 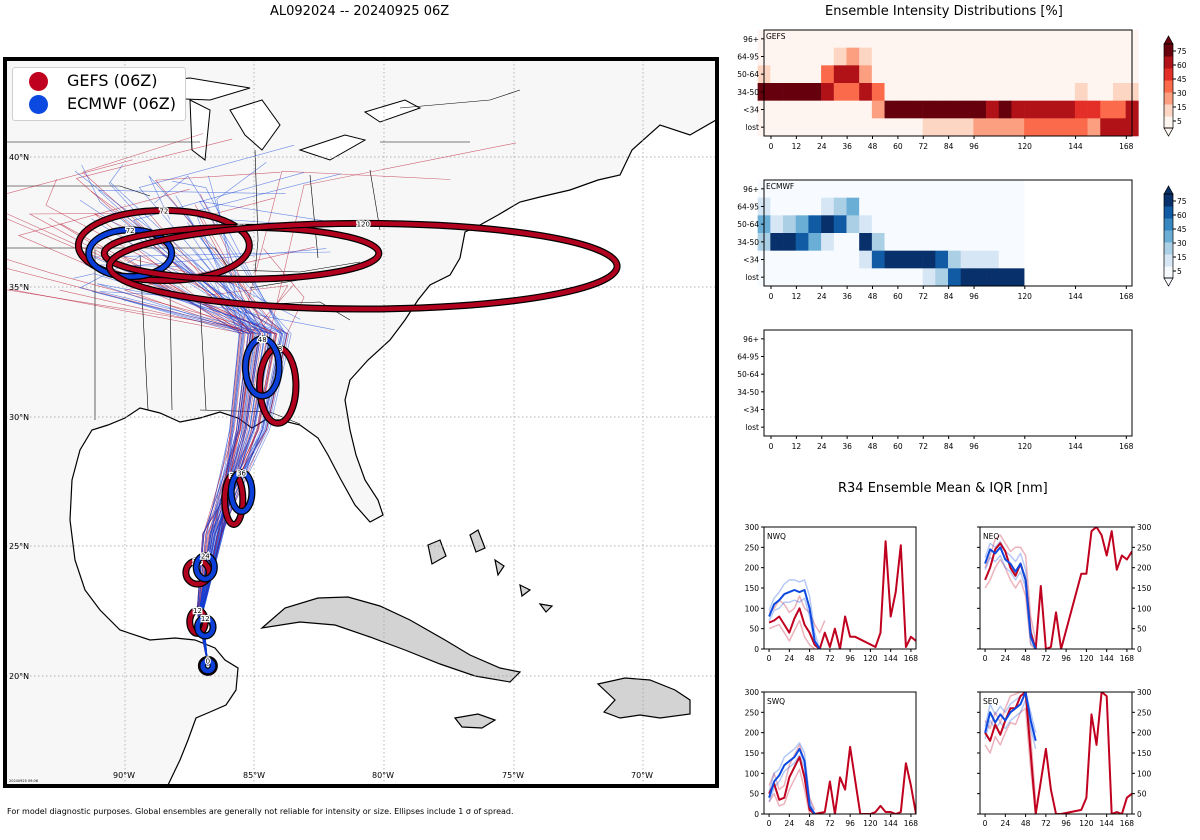 What do you see at coordinates (797, 296) in the screenshot?
I see `heatmap-x-tick: 12` at bounding box center [797, 296].